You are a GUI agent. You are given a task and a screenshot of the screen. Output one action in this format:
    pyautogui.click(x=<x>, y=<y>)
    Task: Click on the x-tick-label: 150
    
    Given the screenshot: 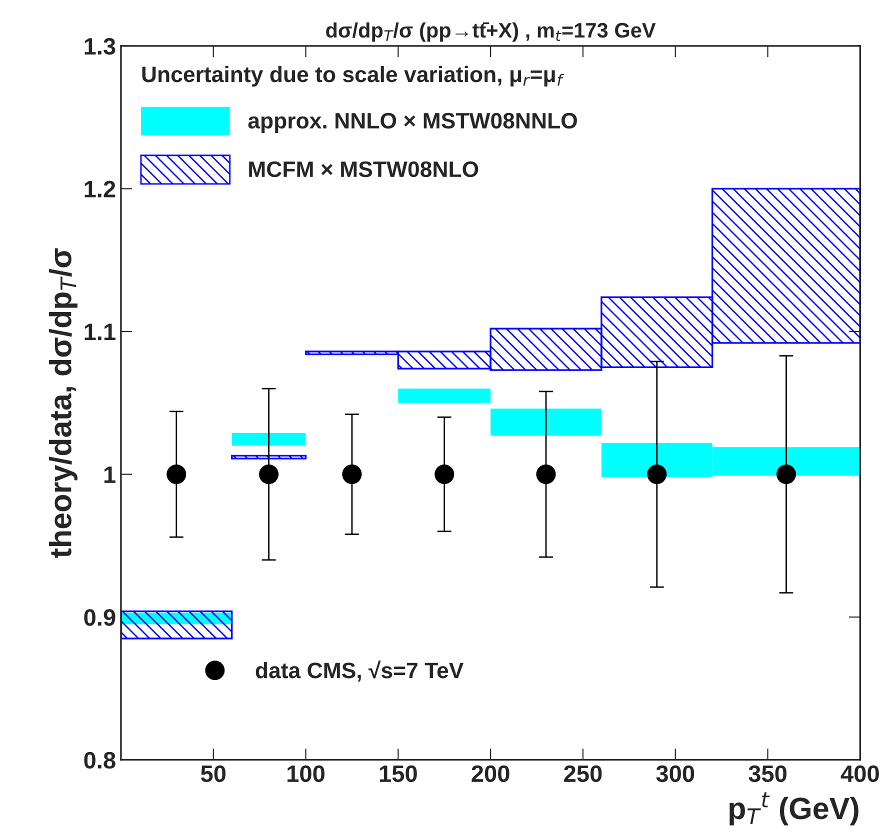 What is the action you would take?
    pyautogui.click(x=398, y=773)
    